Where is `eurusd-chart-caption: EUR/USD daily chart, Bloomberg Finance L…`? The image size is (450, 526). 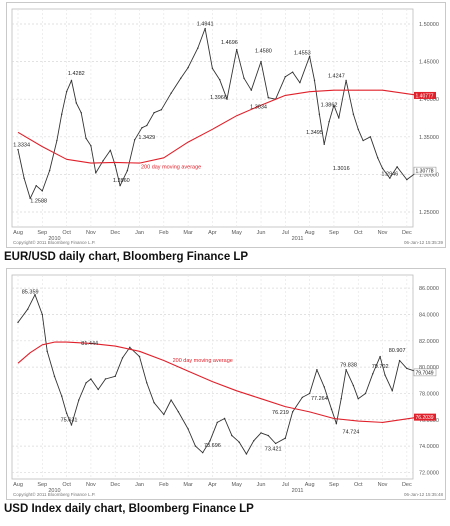
eurusd-chart-caption: EUR/USD daily chart, Bloomberg Finance L… is located at coordinates (126, 257).